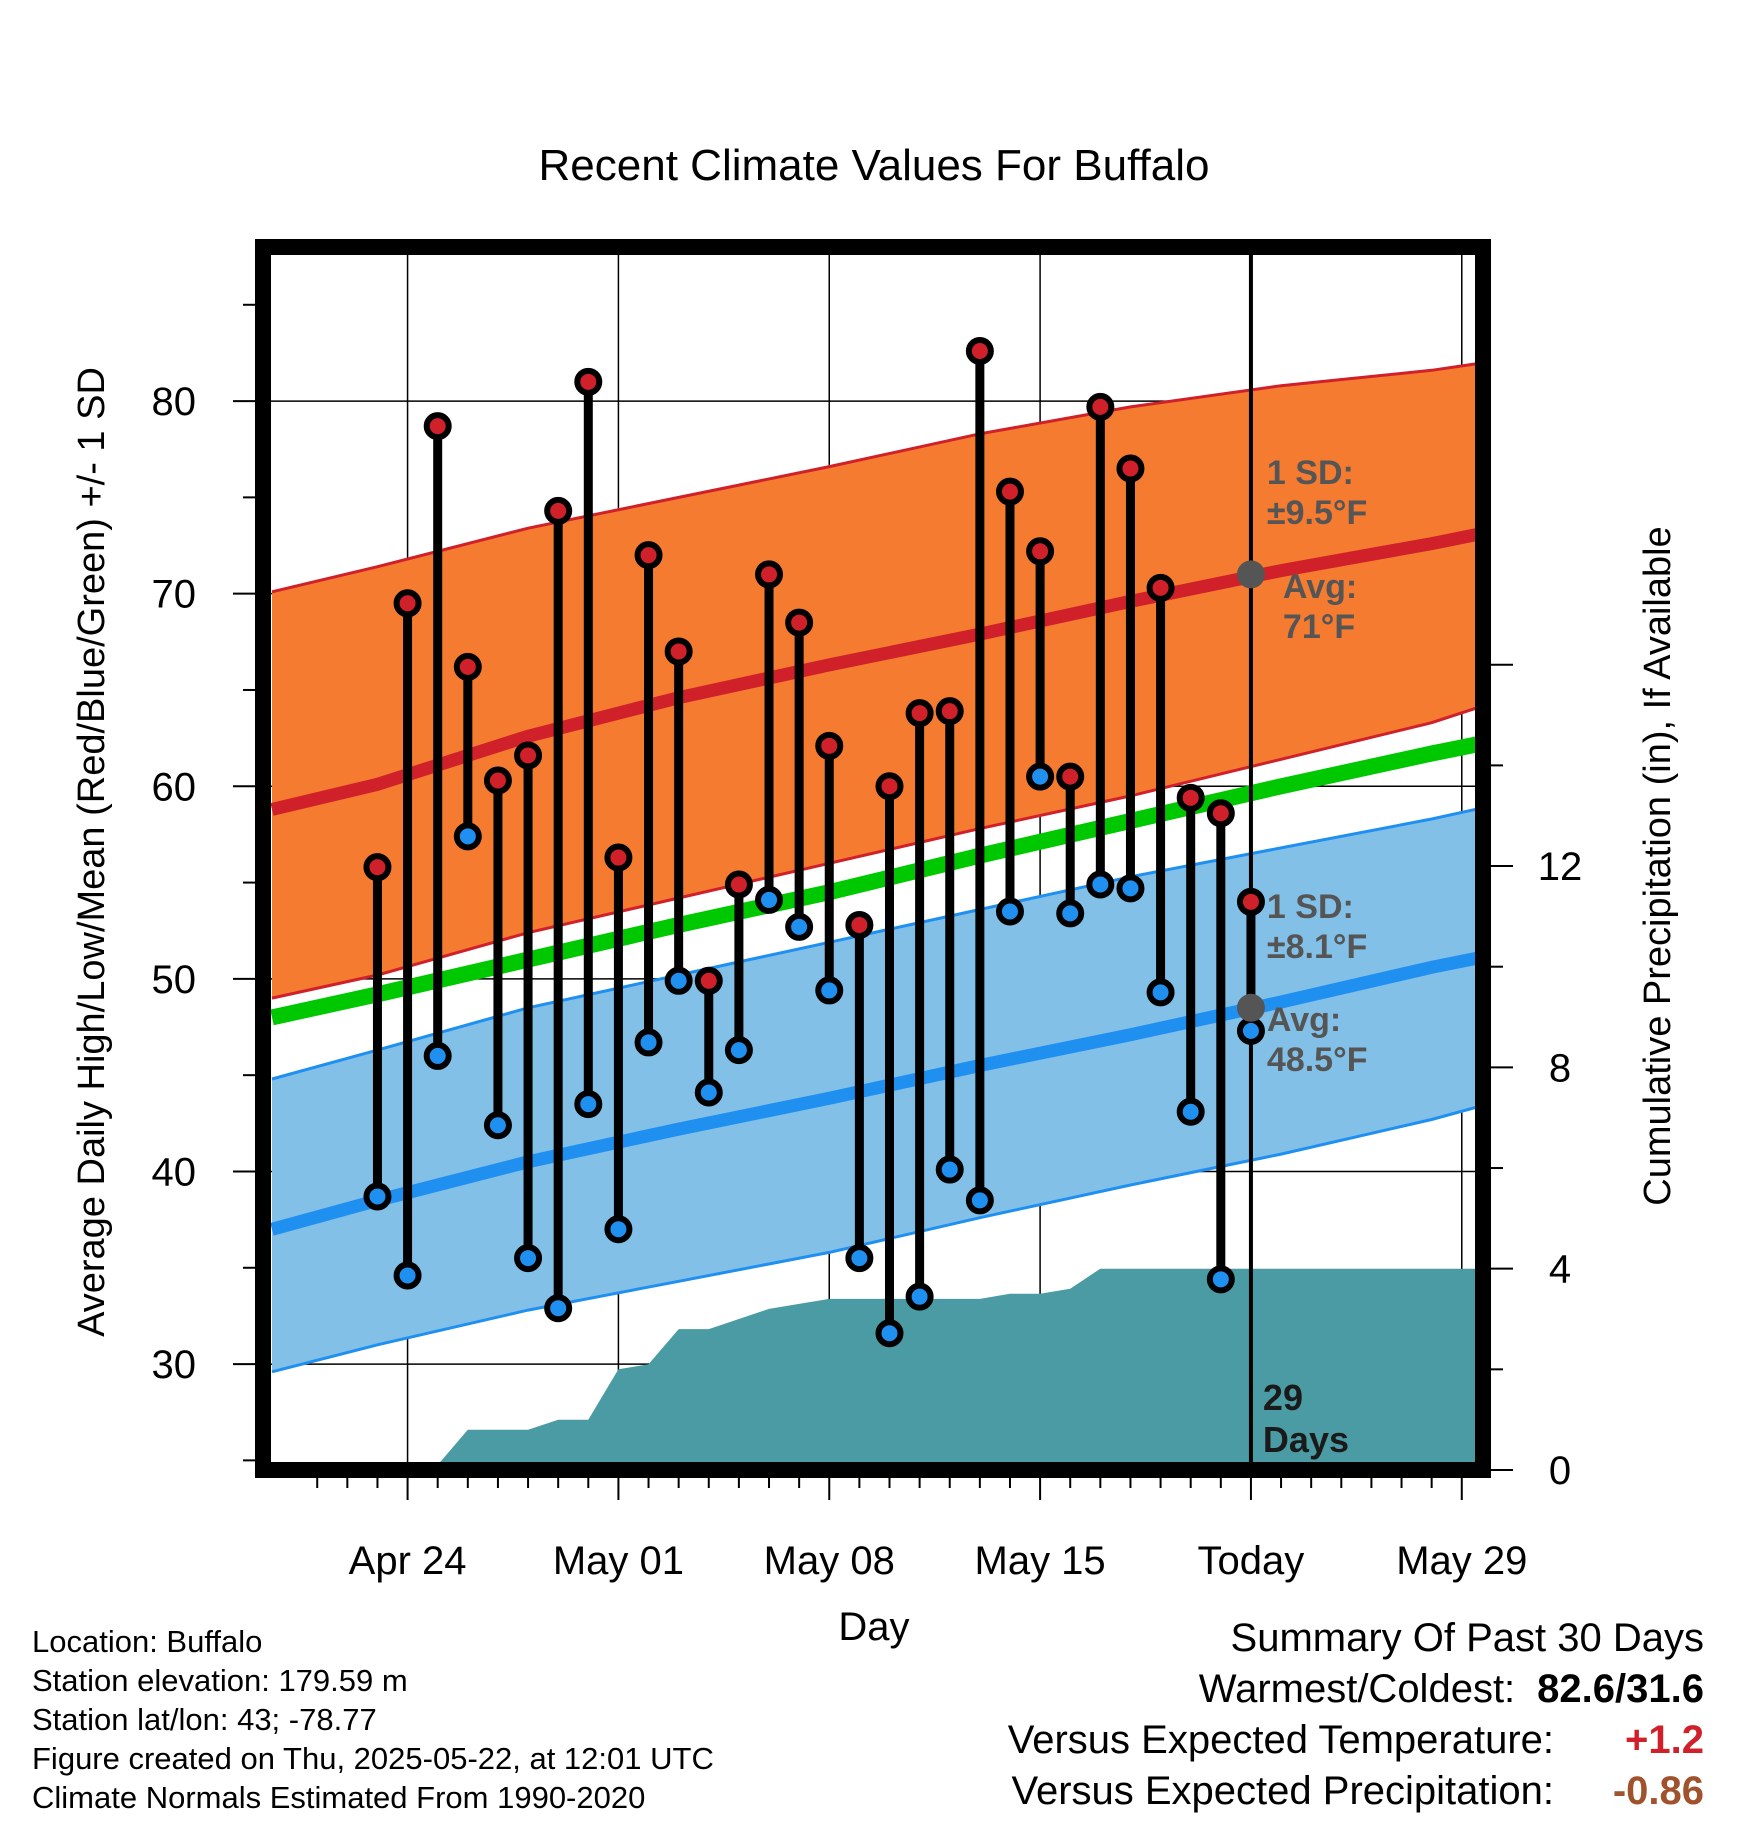  I want to click on warmest-value: 82.6/31.6, so click(1620, 1689).